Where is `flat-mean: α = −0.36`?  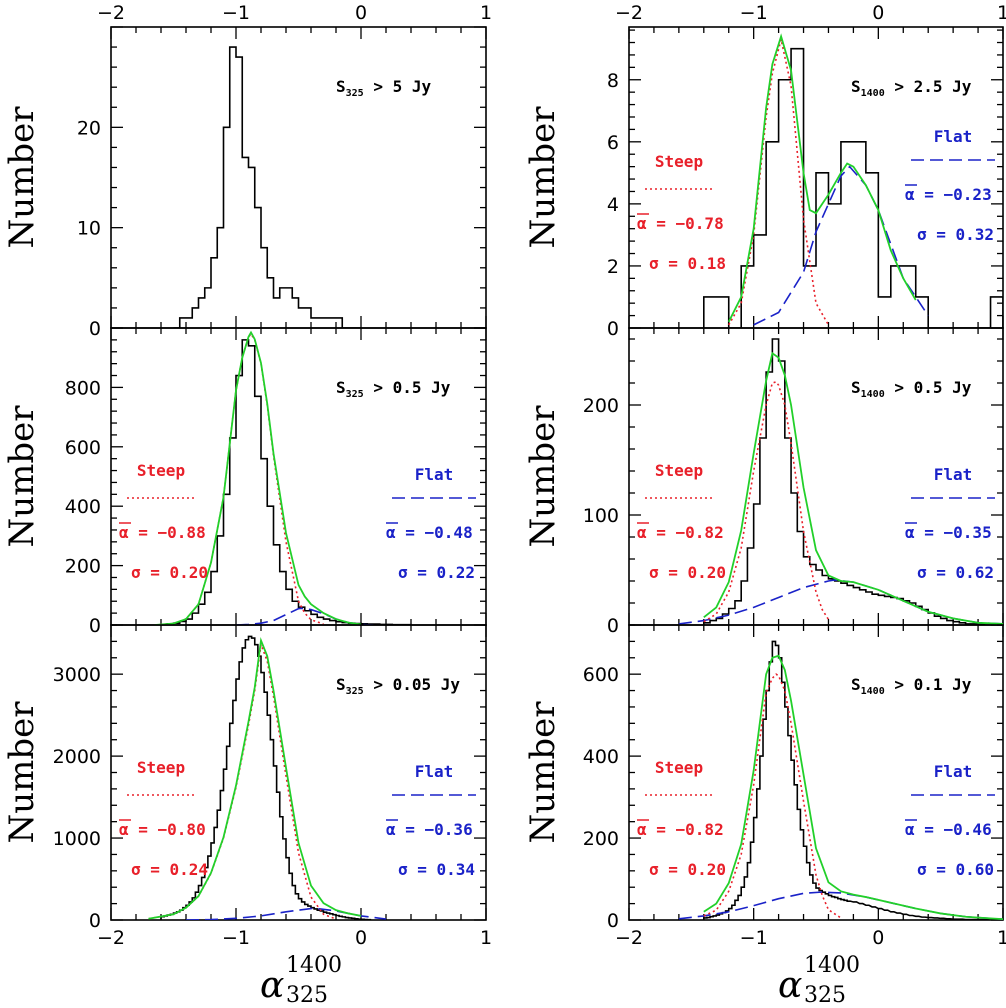 flat-mean: α = −0.36 is located at coordinates (429, 829).